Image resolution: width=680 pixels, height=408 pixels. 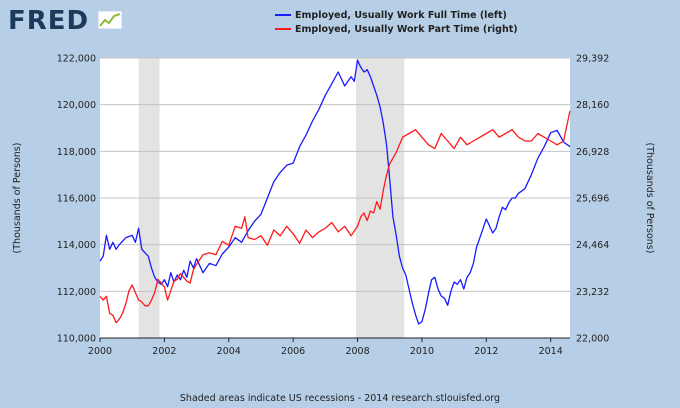 I want to click on legend-swatch-full-time, so click(x=283, y=15).